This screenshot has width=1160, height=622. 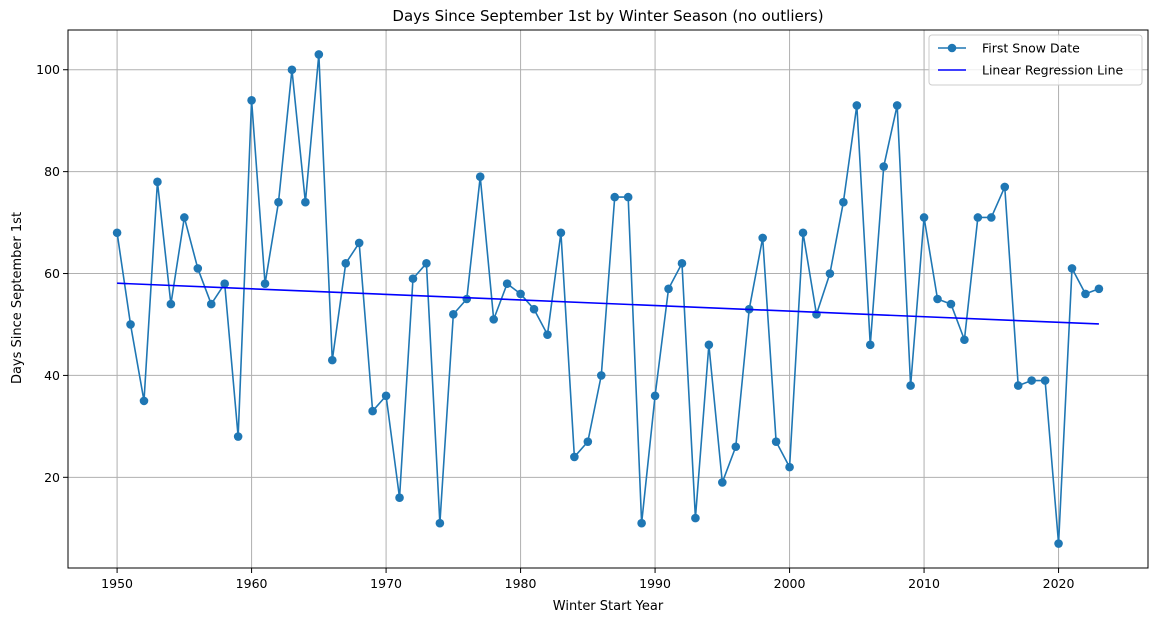 I want to click on y-tick-label: 80, so click(x=52, y=171).